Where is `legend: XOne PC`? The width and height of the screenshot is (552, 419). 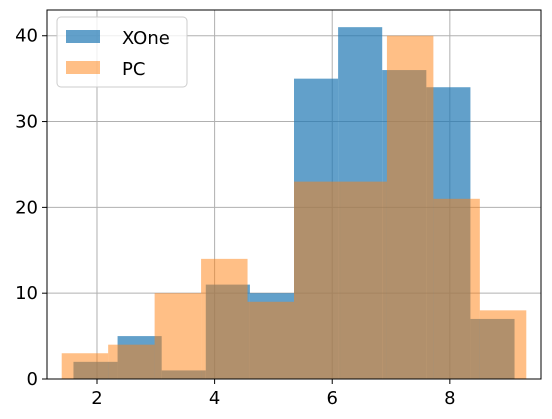
legend: XOne PC is located at coordinates (122, 52).